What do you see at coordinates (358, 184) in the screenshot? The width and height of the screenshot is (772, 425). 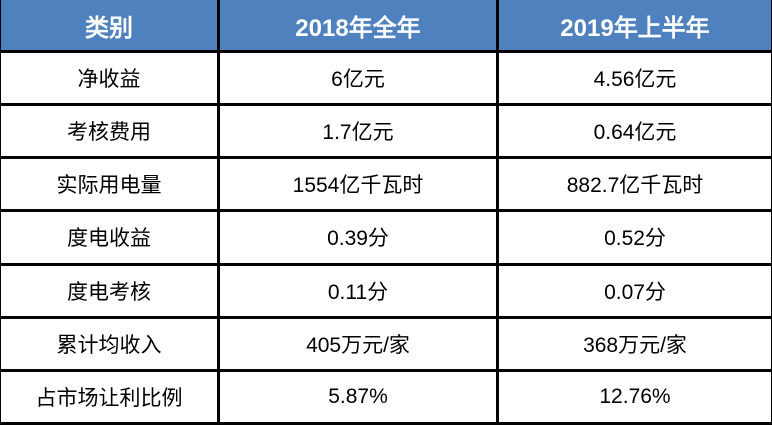 I see `value-2018: 1554亿千瓦时` at bounding box center [358, 184].